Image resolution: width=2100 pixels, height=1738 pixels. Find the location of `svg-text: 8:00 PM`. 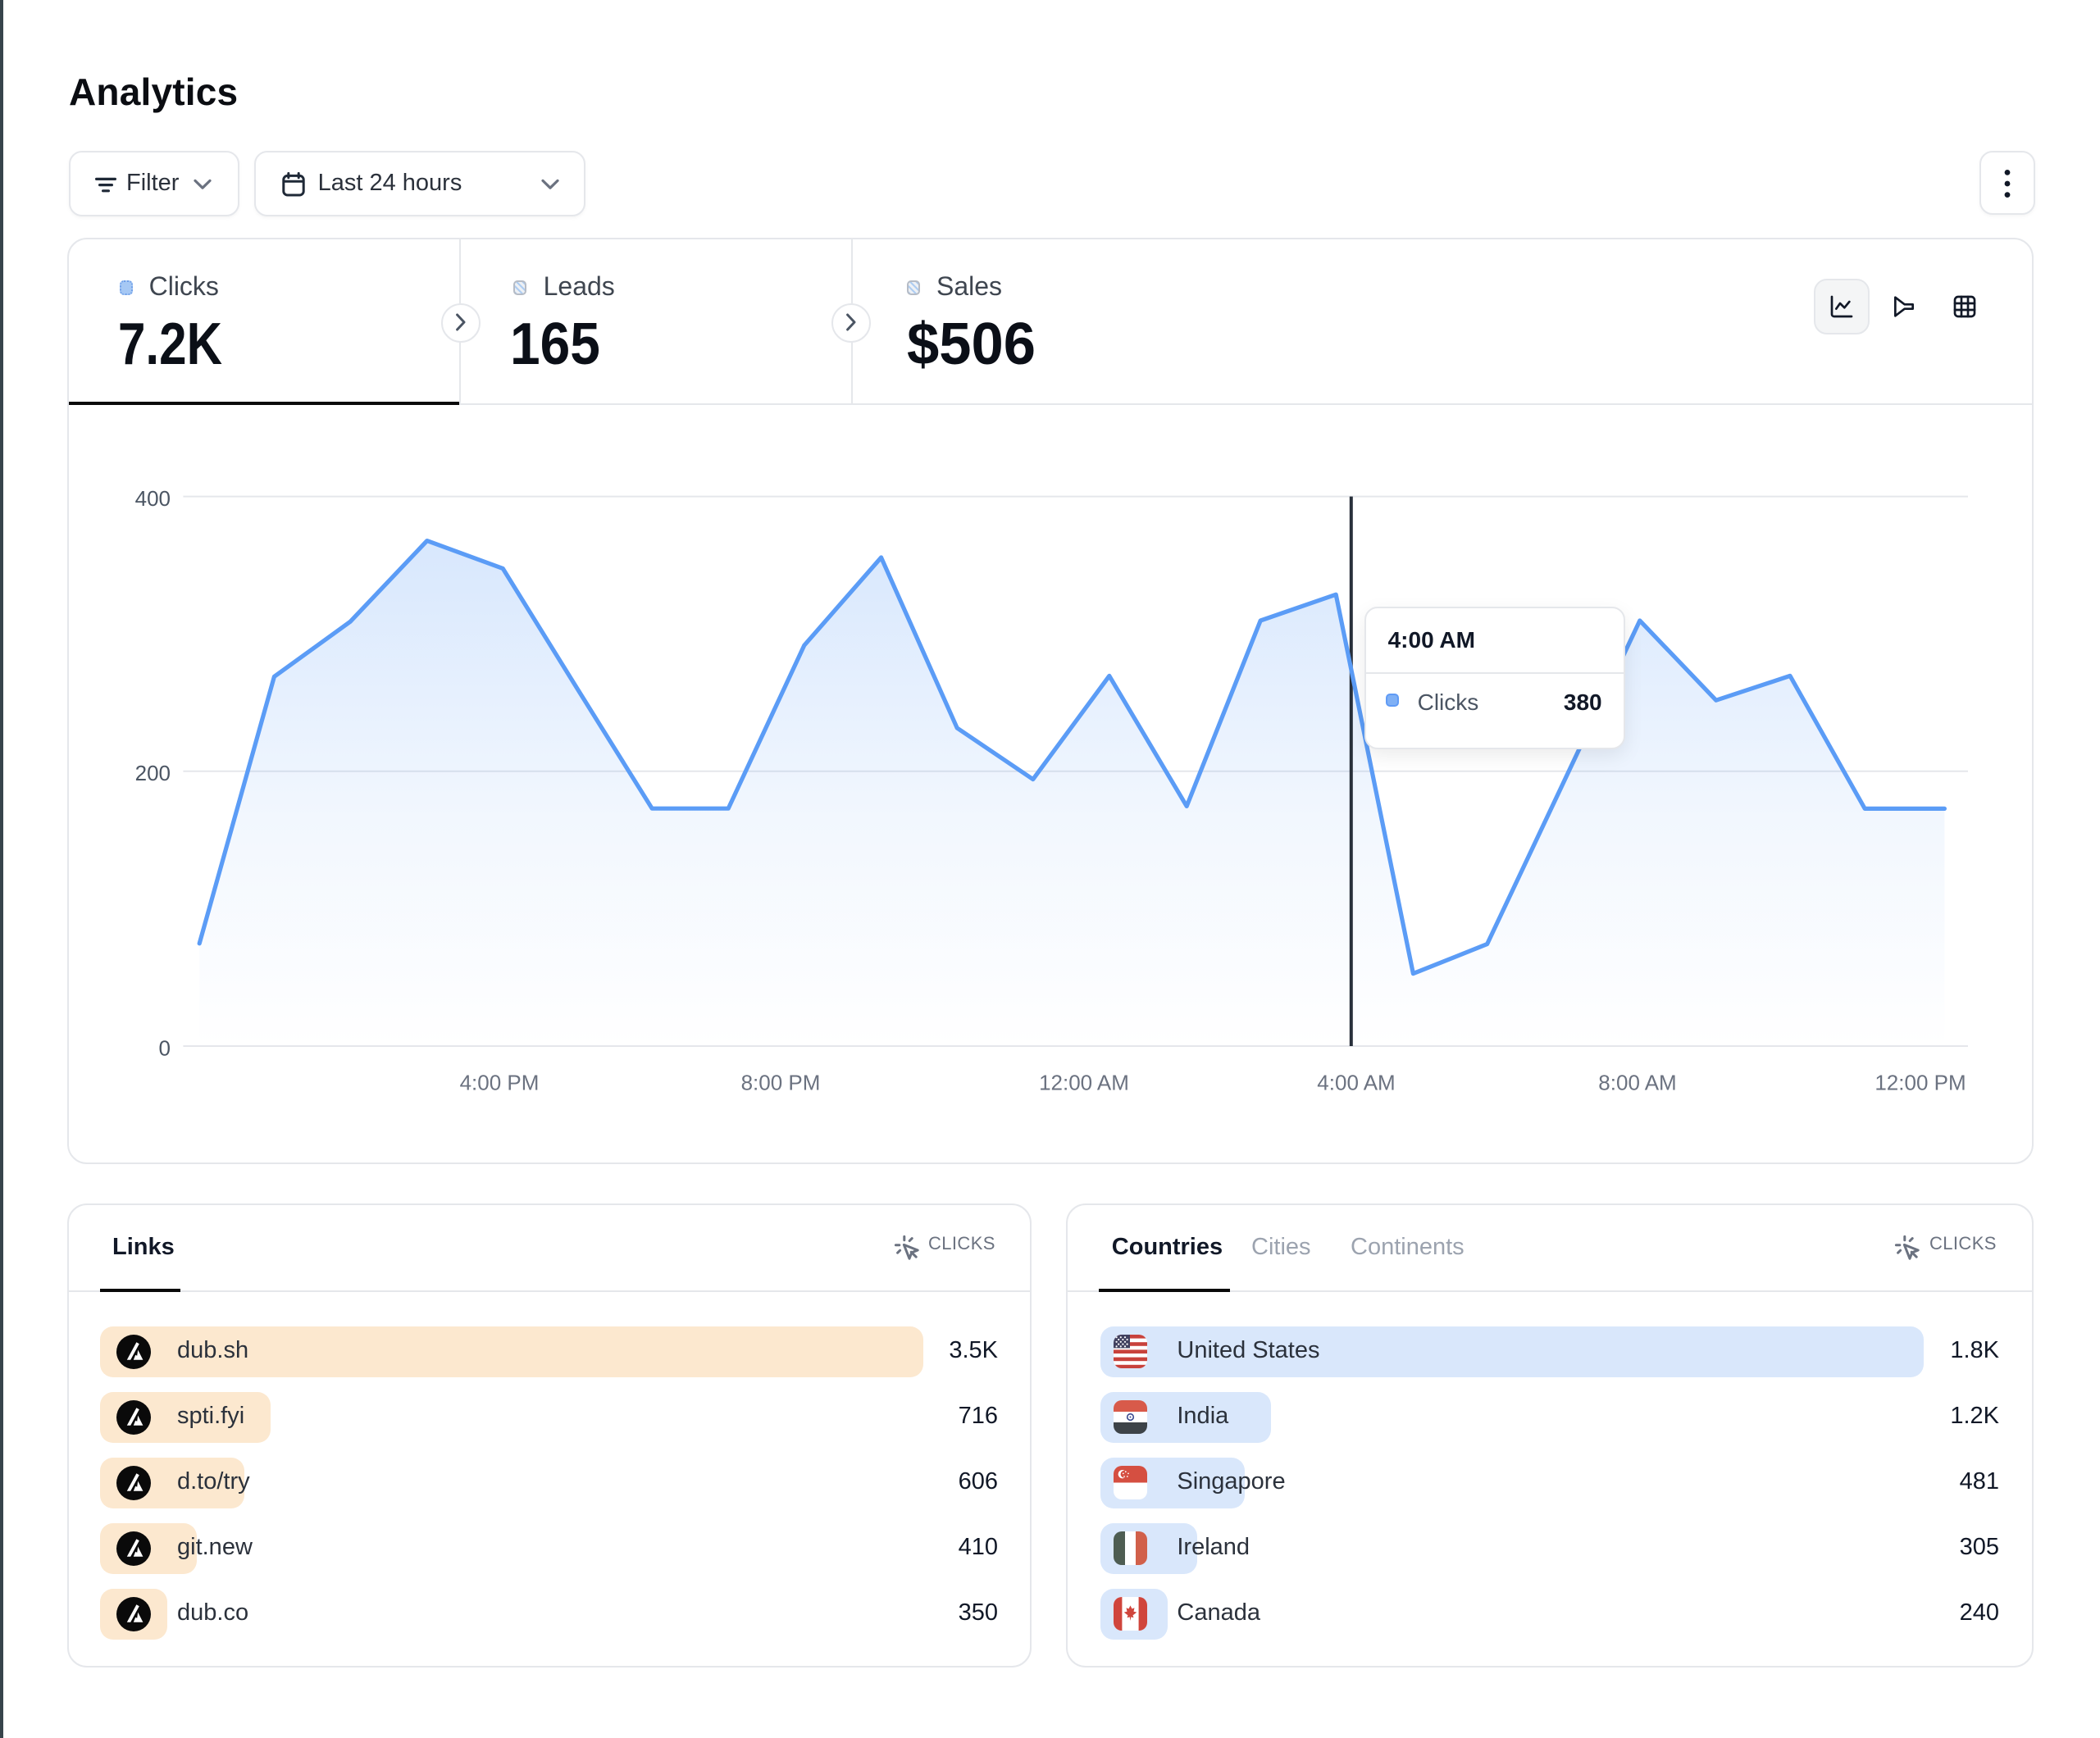

svg-text: 8:00 PM is located at coordinates (781, 1083).